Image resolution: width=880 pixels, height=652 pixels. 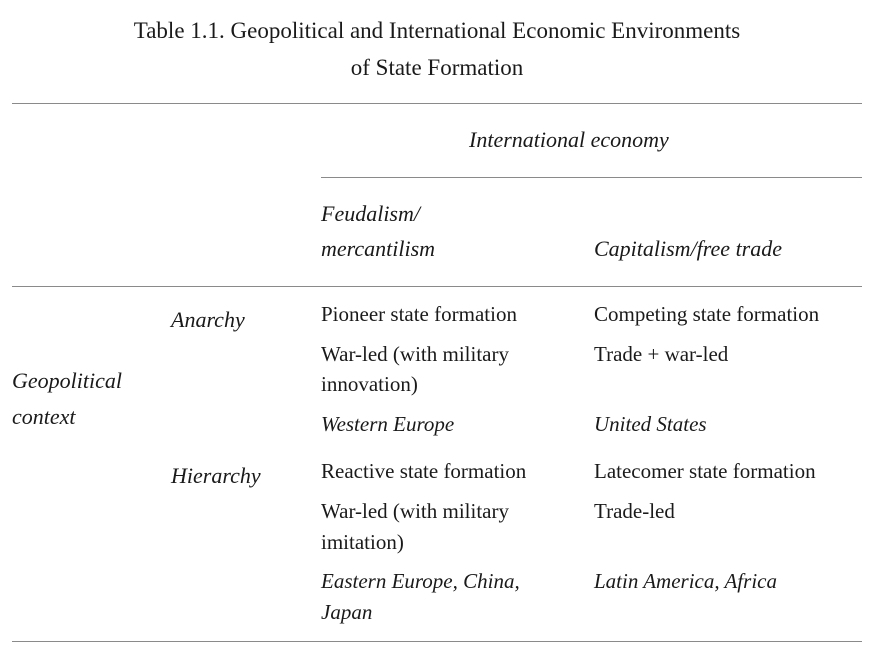 What do you see at coordinates (591, 177) in the screenshot?
I see `spanning-header-rule` at bounding box center [591, 177].